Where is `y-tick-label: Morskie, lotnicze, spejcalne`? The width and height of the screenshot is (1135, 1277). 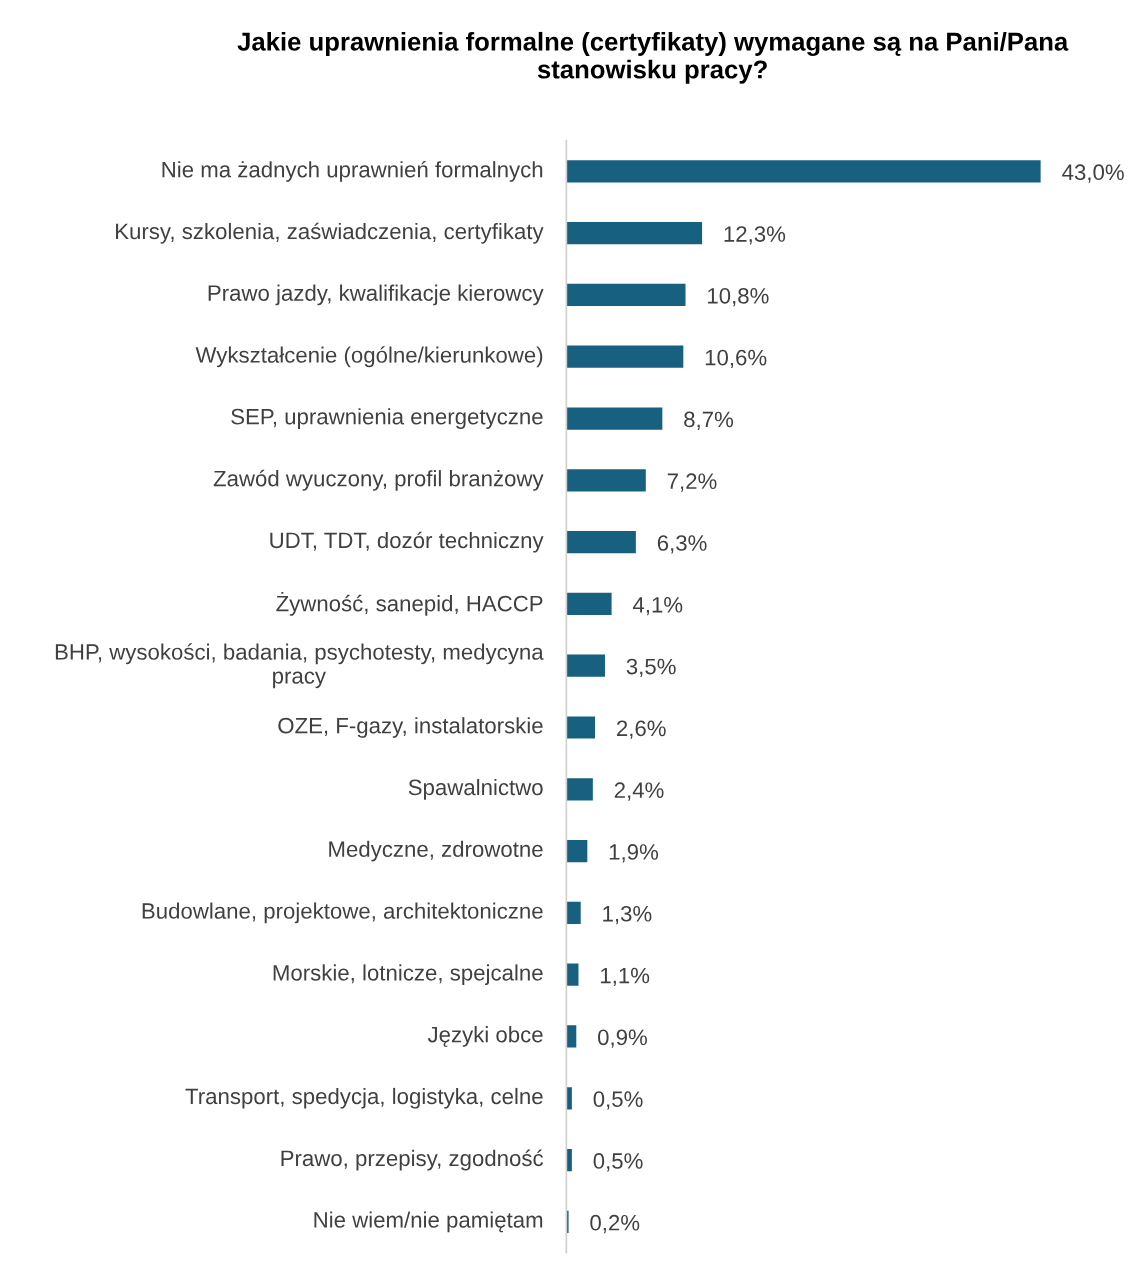
y-tick-label: Morskie, lotnicze, spejcalne is located at coordinates (408, 975).